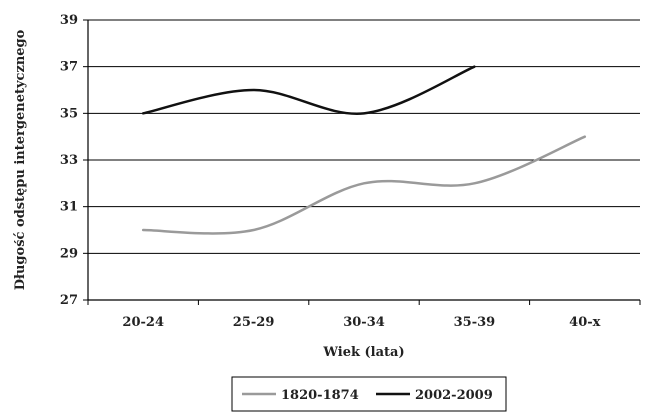 The width and height of the screenshot is (650, 419). I want to click on legend: 1820-1874 2002-2009, so click(369, 394).